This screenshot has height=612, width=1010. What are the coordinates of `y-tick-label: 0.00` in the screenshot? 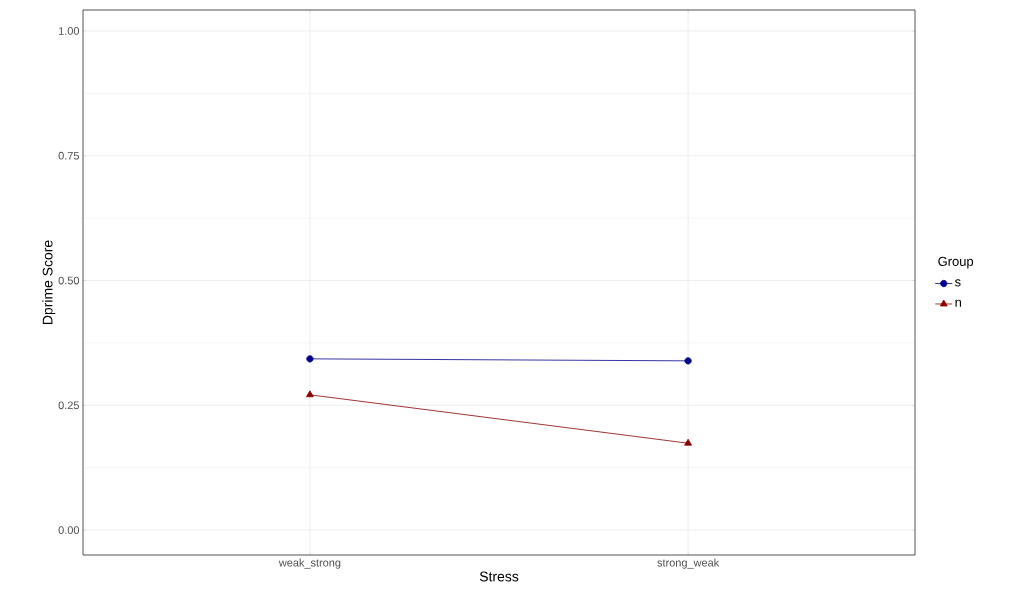 It's located at (69, 530).